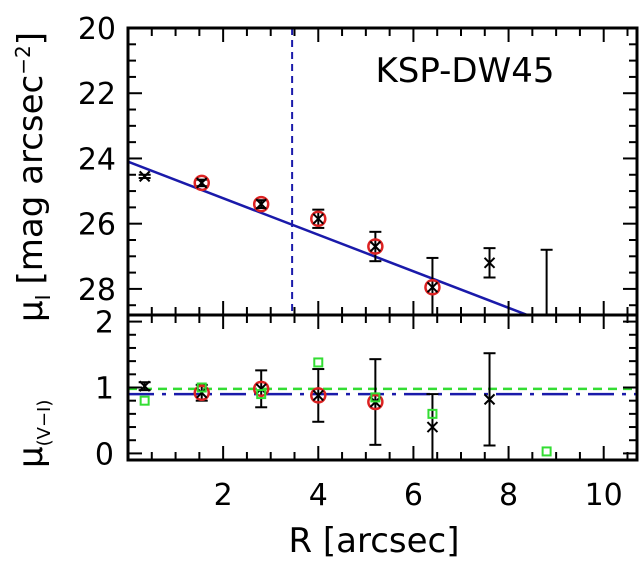  Describe the element at coordinates (97, 290) in the screenshot. I see `y-tick-label: 28` at that location.